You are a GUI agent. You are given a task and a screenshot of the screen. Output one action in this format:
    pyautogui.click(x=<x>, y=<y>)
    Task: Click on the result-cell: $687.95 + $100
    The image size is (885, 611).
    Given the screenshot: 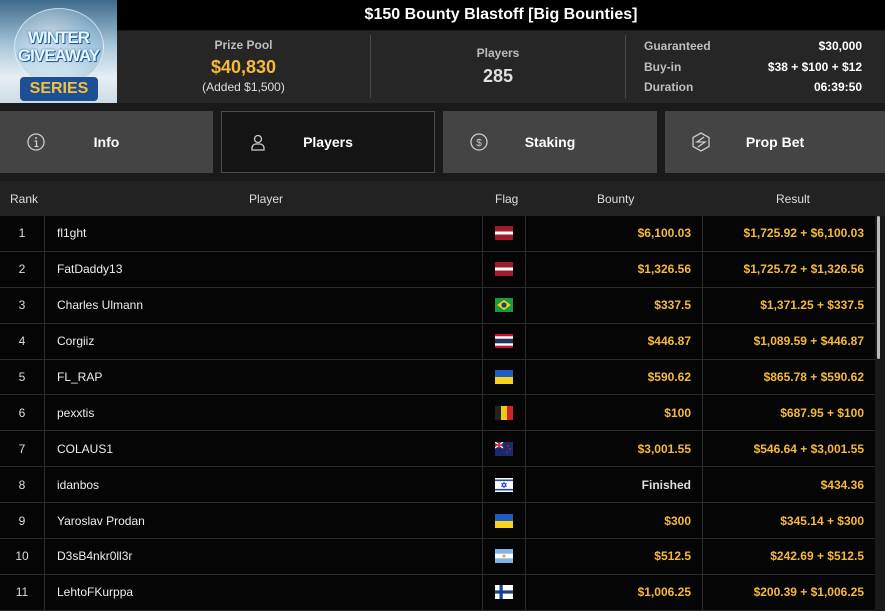 What is the action you would take?
    pyautogui.click(x=822, y=412)
    